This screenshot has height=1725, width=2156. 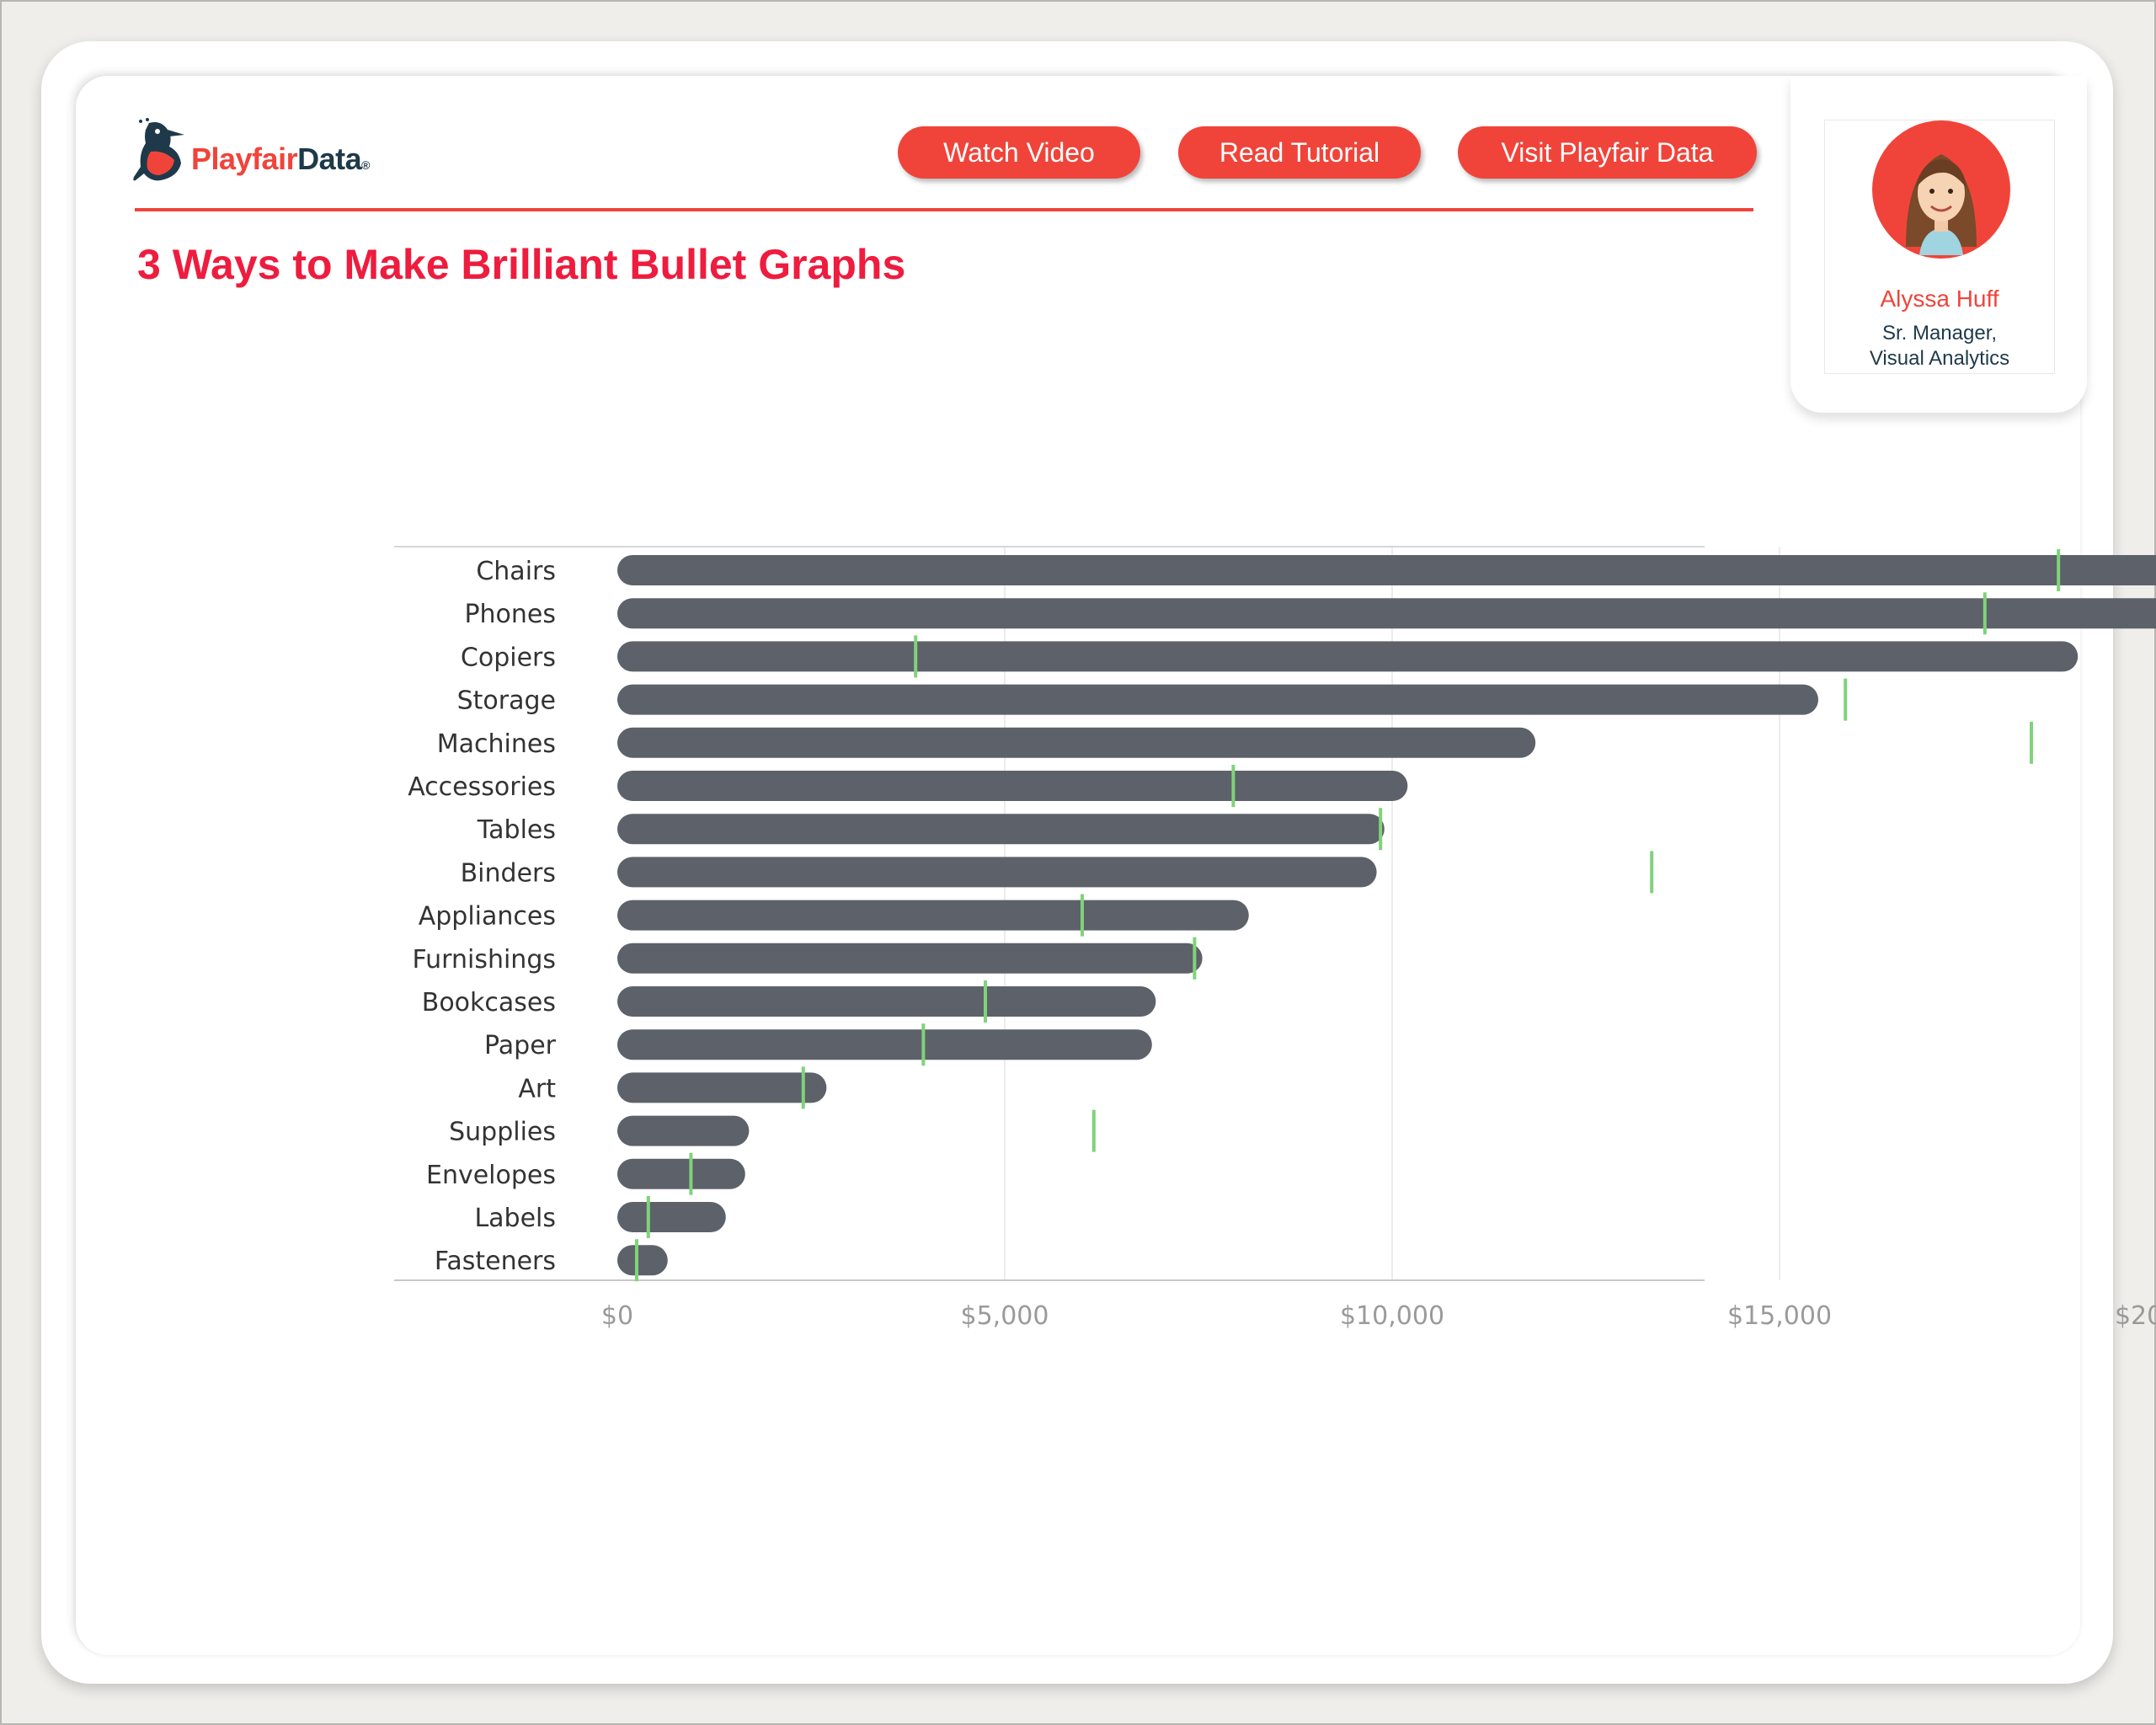 I want to click on category-label-tables: Tables, so click(x=516, y=830).